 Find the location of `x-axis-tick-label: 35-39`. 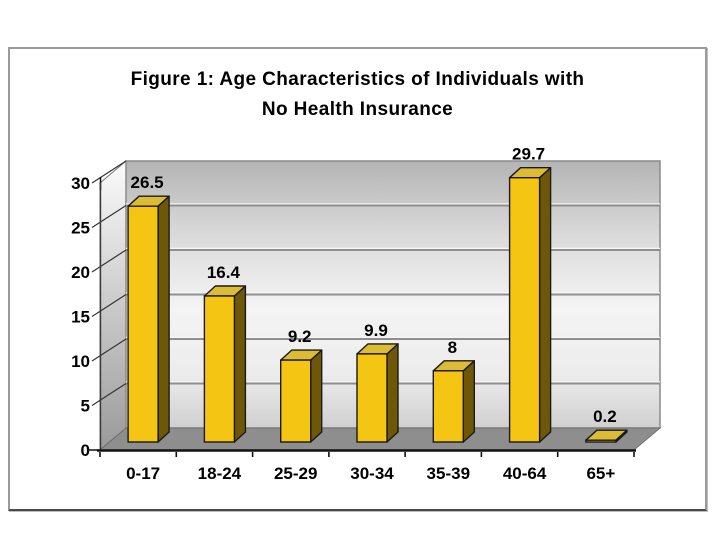

x-axis-tick-label: 35-39 is located at coordinates (448, 473).